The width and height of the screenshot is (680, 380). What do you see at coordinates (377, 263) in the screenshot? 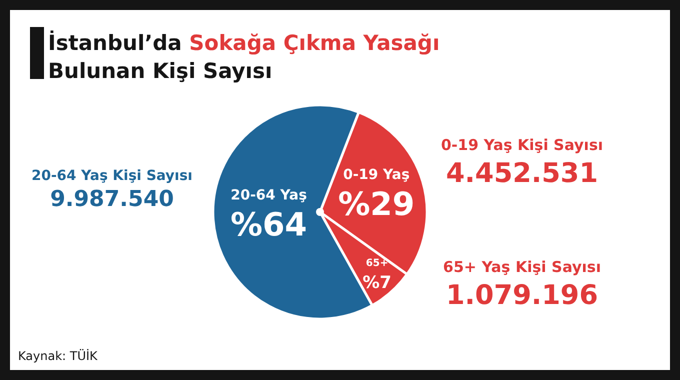
I see `slice-label: 65+` at bounding box center [377, 263].